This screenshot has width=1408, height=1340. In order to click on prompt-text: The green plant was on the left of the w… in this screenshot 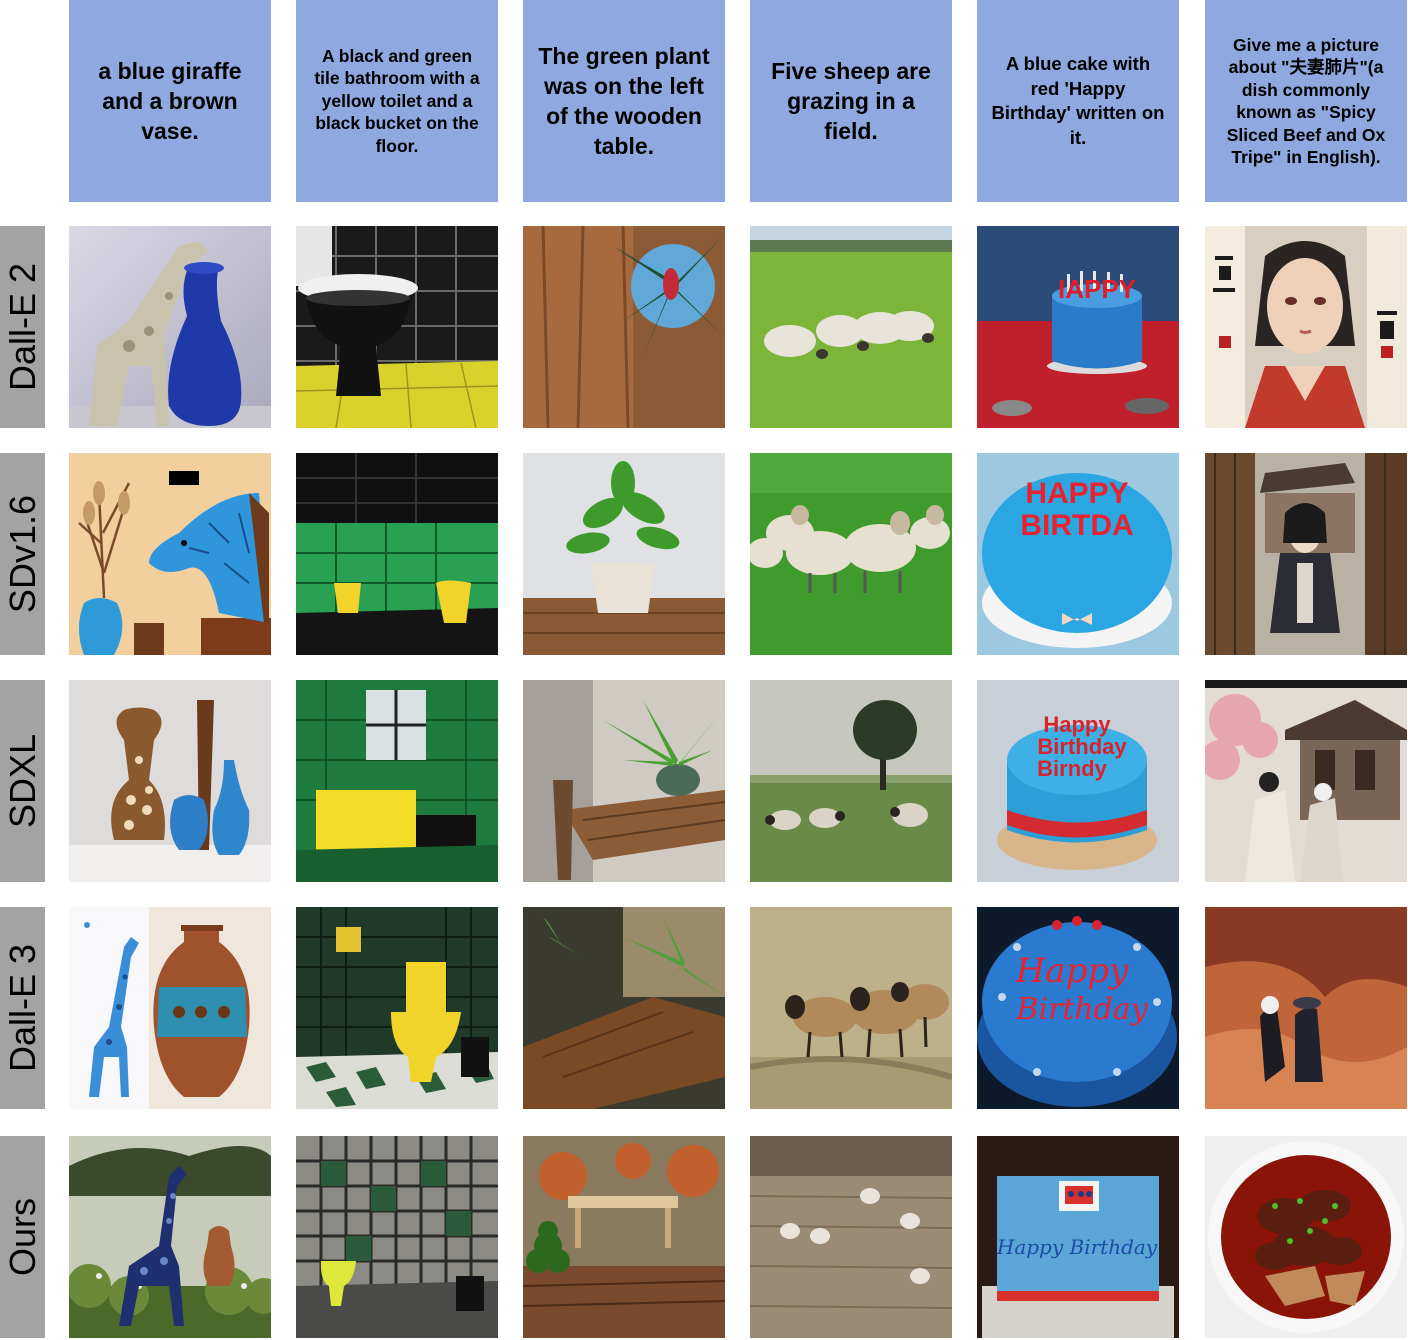, I will do `click(624, 101)`.